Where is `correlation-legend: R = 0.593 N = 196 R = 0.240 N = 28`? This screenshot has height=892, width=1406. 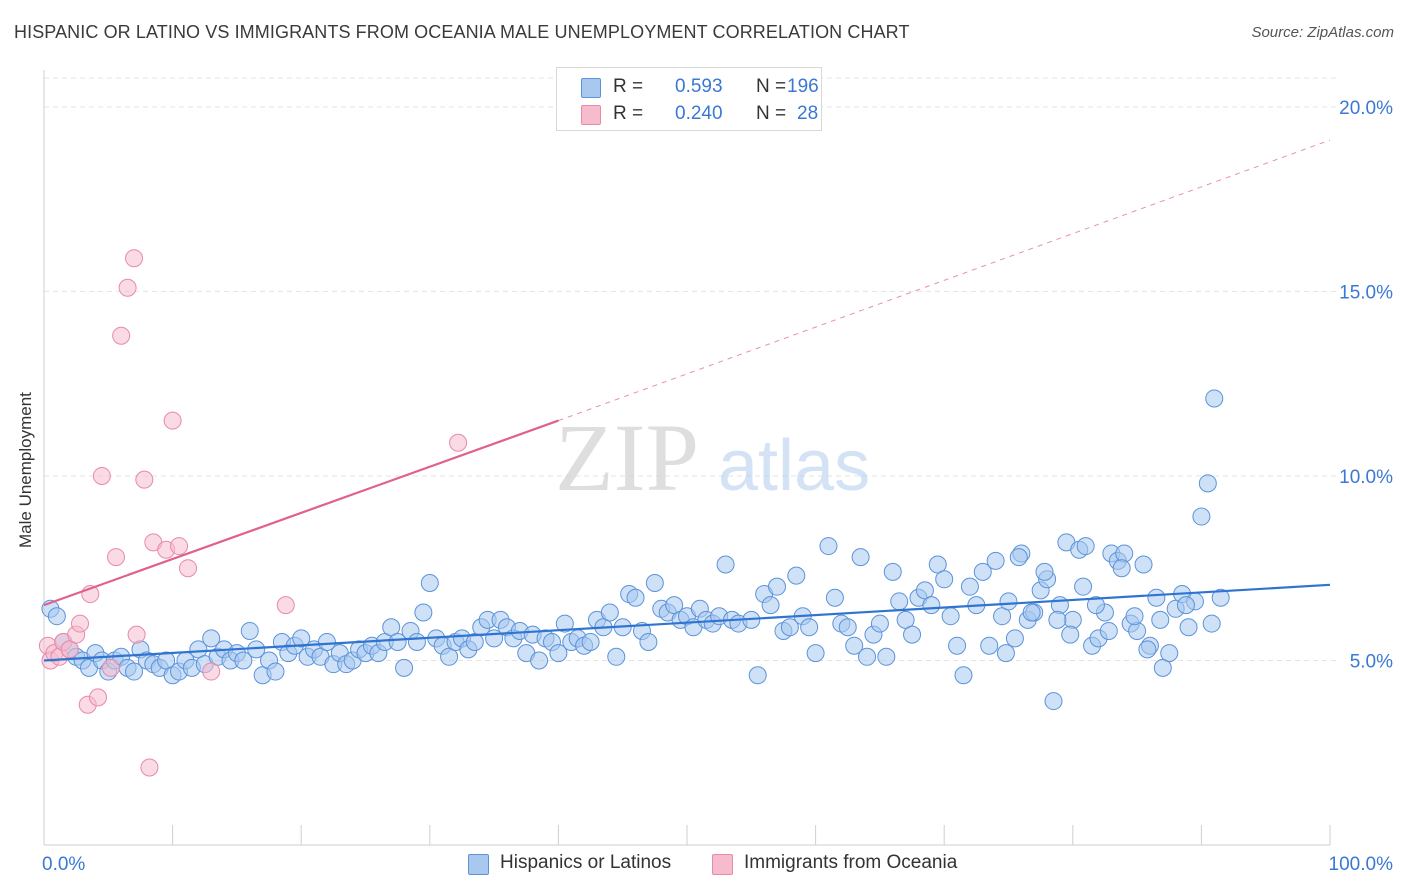
correlation-legend: R = 0.593 N = 196 R = 0.240 N = 28 is located at coordinates (689, 99).